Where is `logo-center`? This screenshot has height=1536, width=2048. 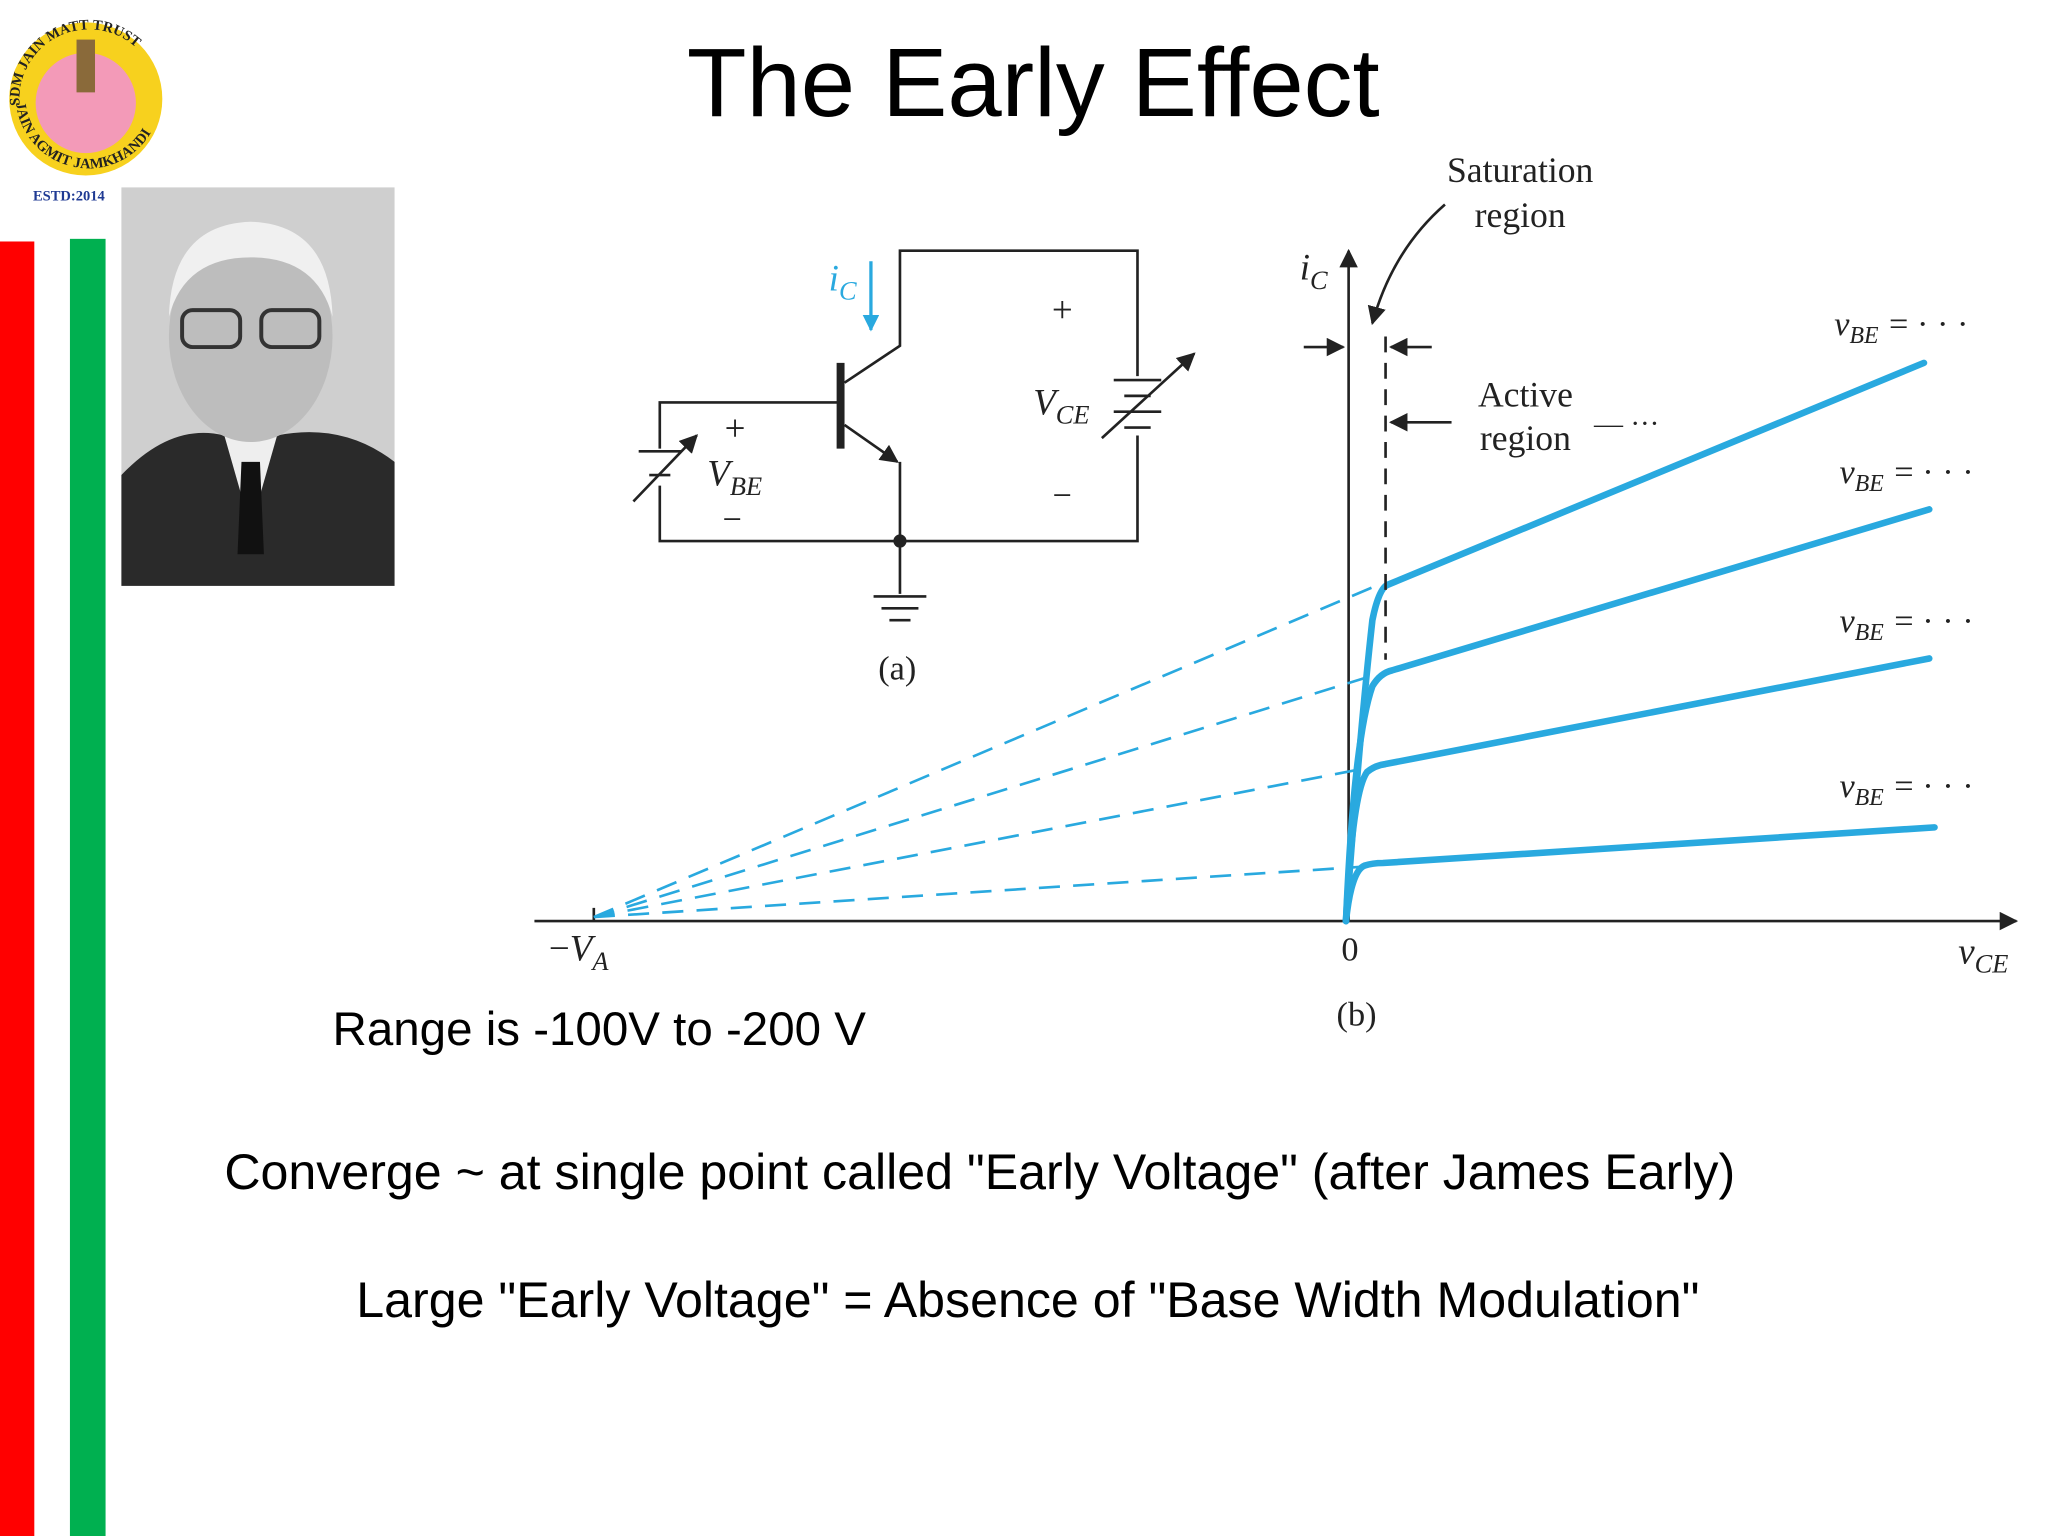
logo-center is located at coordinates (85, 103).